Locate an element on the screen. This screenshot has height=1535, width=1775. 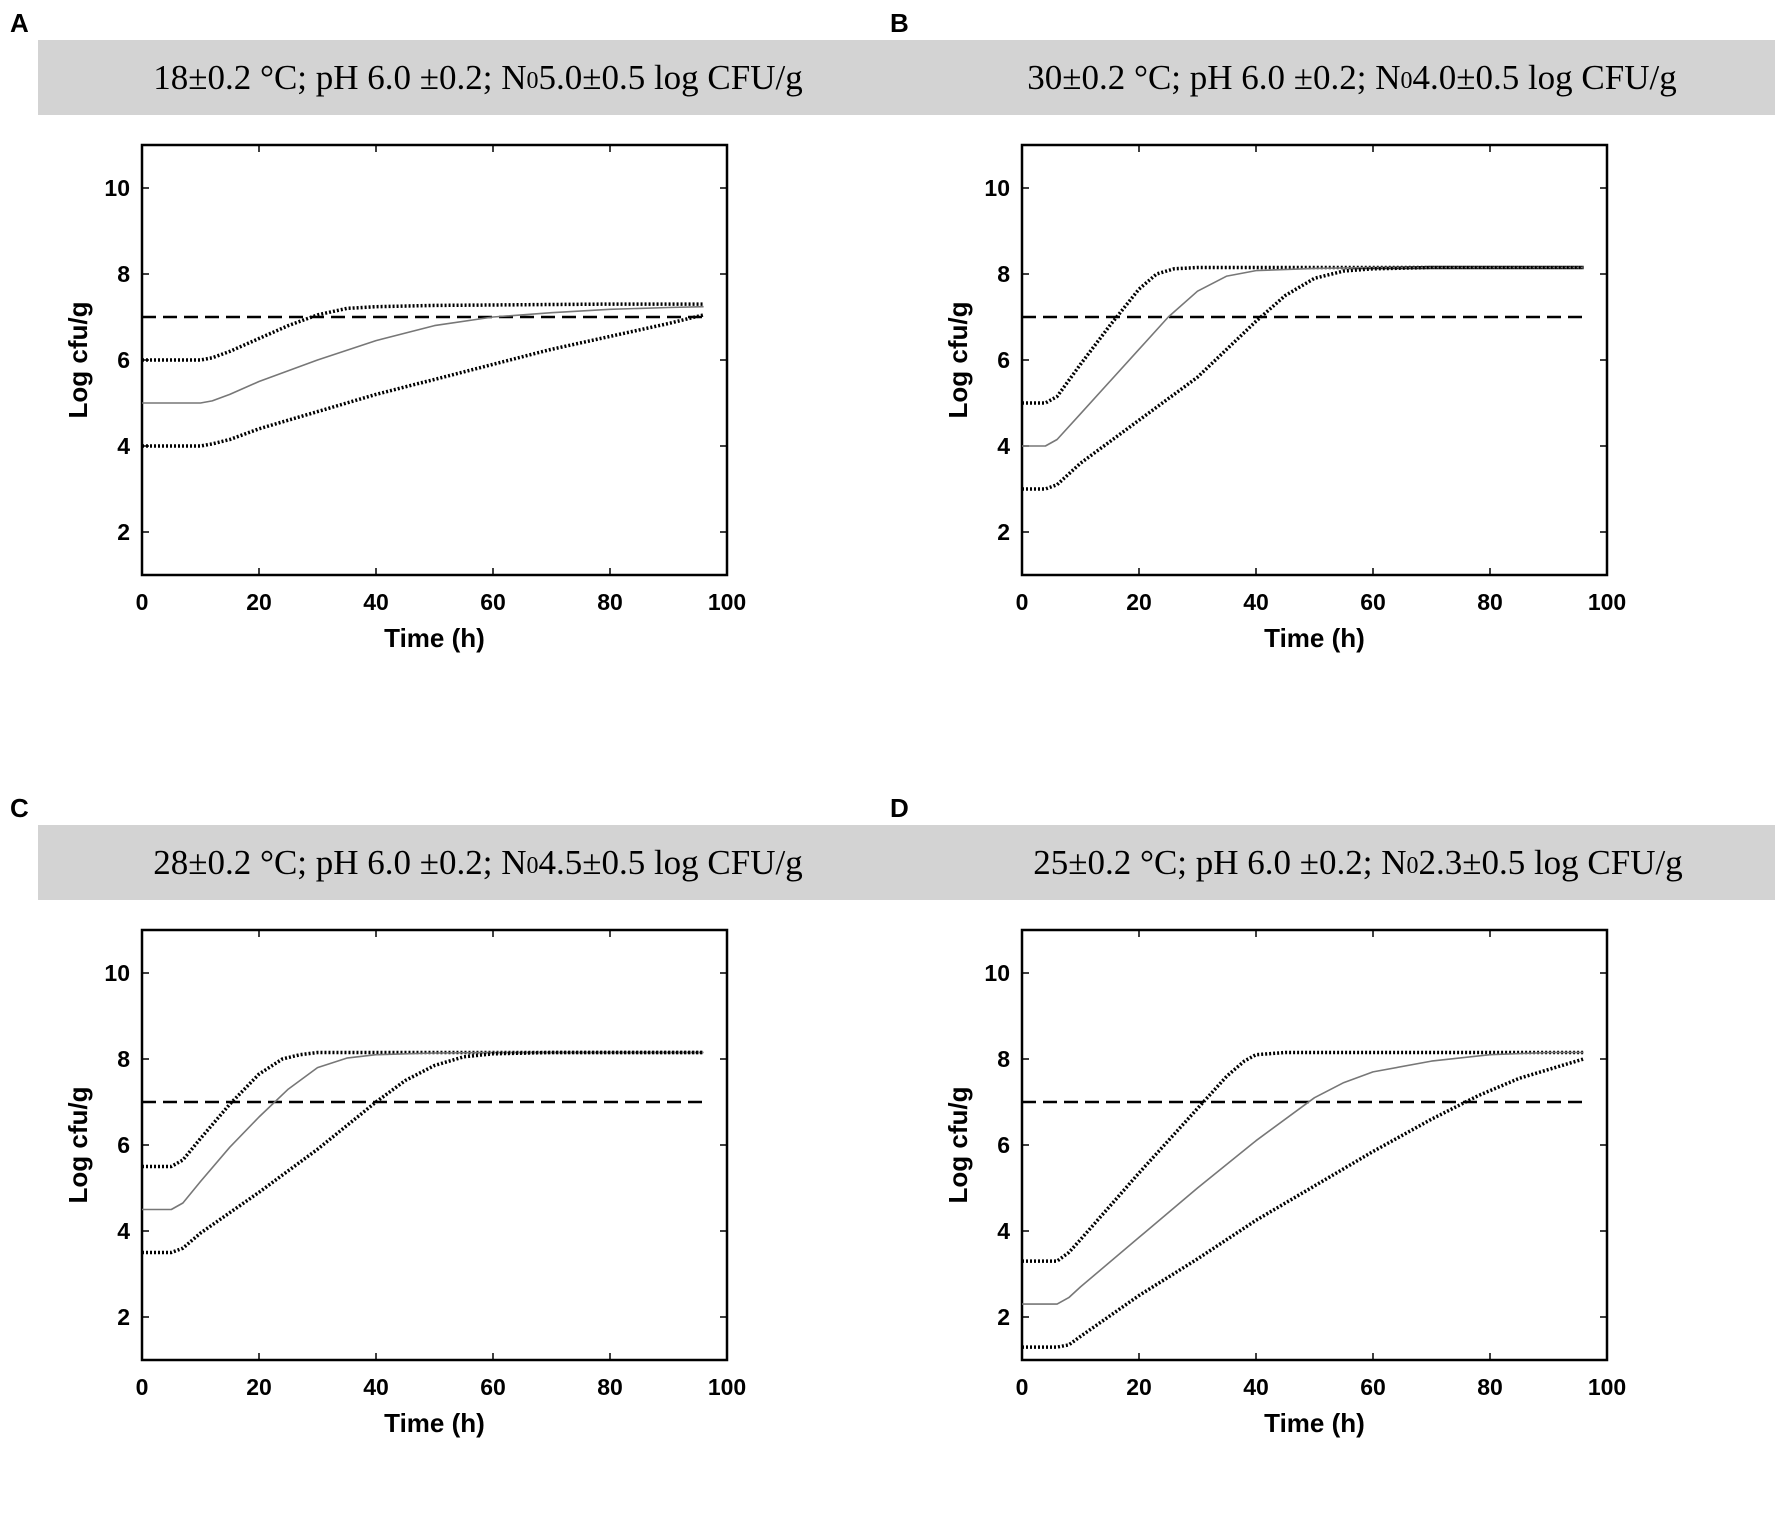
title-pre: 30±0.2 °C; pH 6.0 ±0.2; N is located at coordinates (1214, 77).